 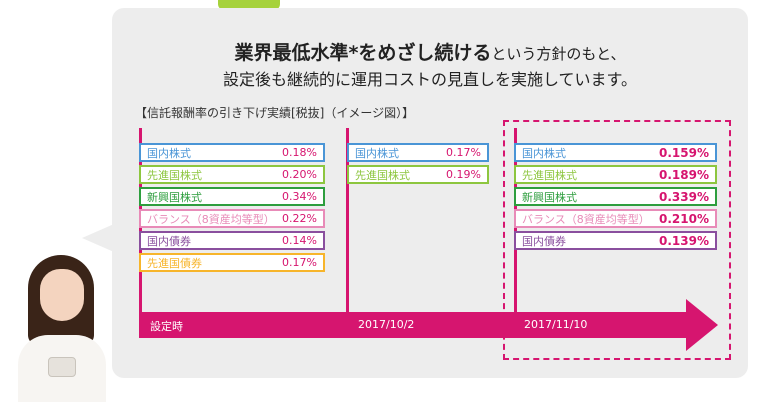 What do you see at coordinates (166, 326) in the screenshot?
I see `stage-label-1: 設定時` at bounding box center [166, 326].